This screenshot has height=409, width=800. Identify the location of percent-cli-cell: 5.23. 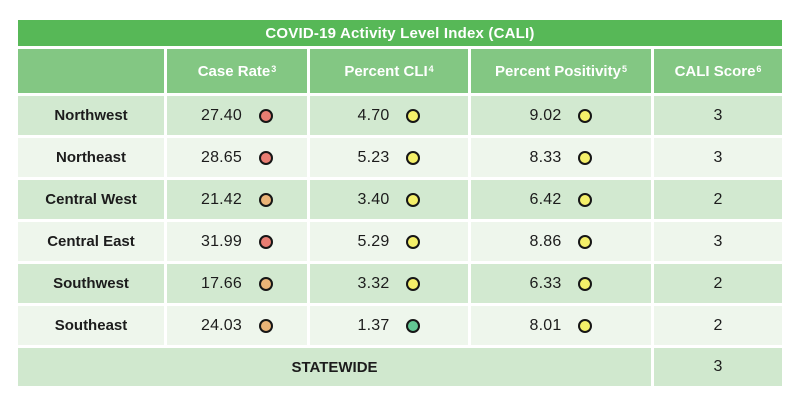
(389, 157).